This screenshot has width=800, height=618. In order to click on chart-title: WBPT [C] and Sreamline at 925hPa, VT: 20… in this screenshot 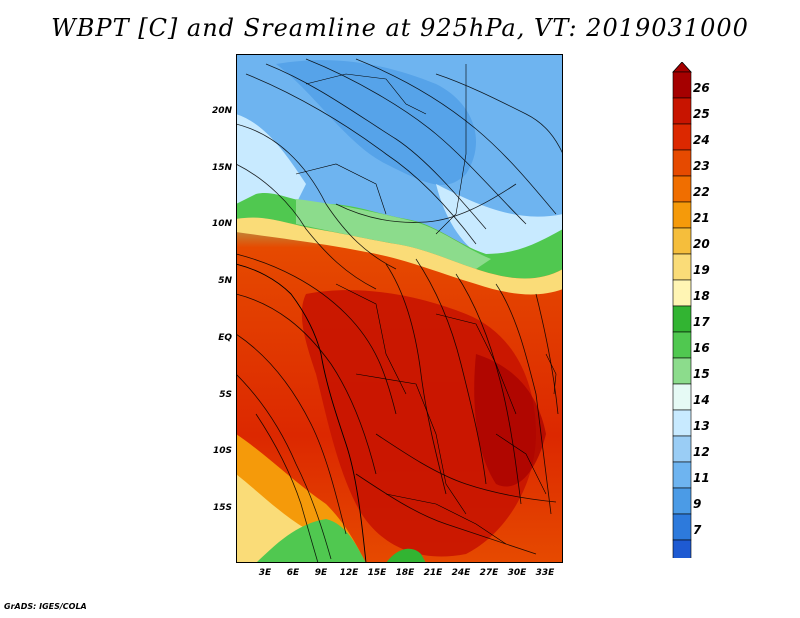, I will do `click(400, 28)`.